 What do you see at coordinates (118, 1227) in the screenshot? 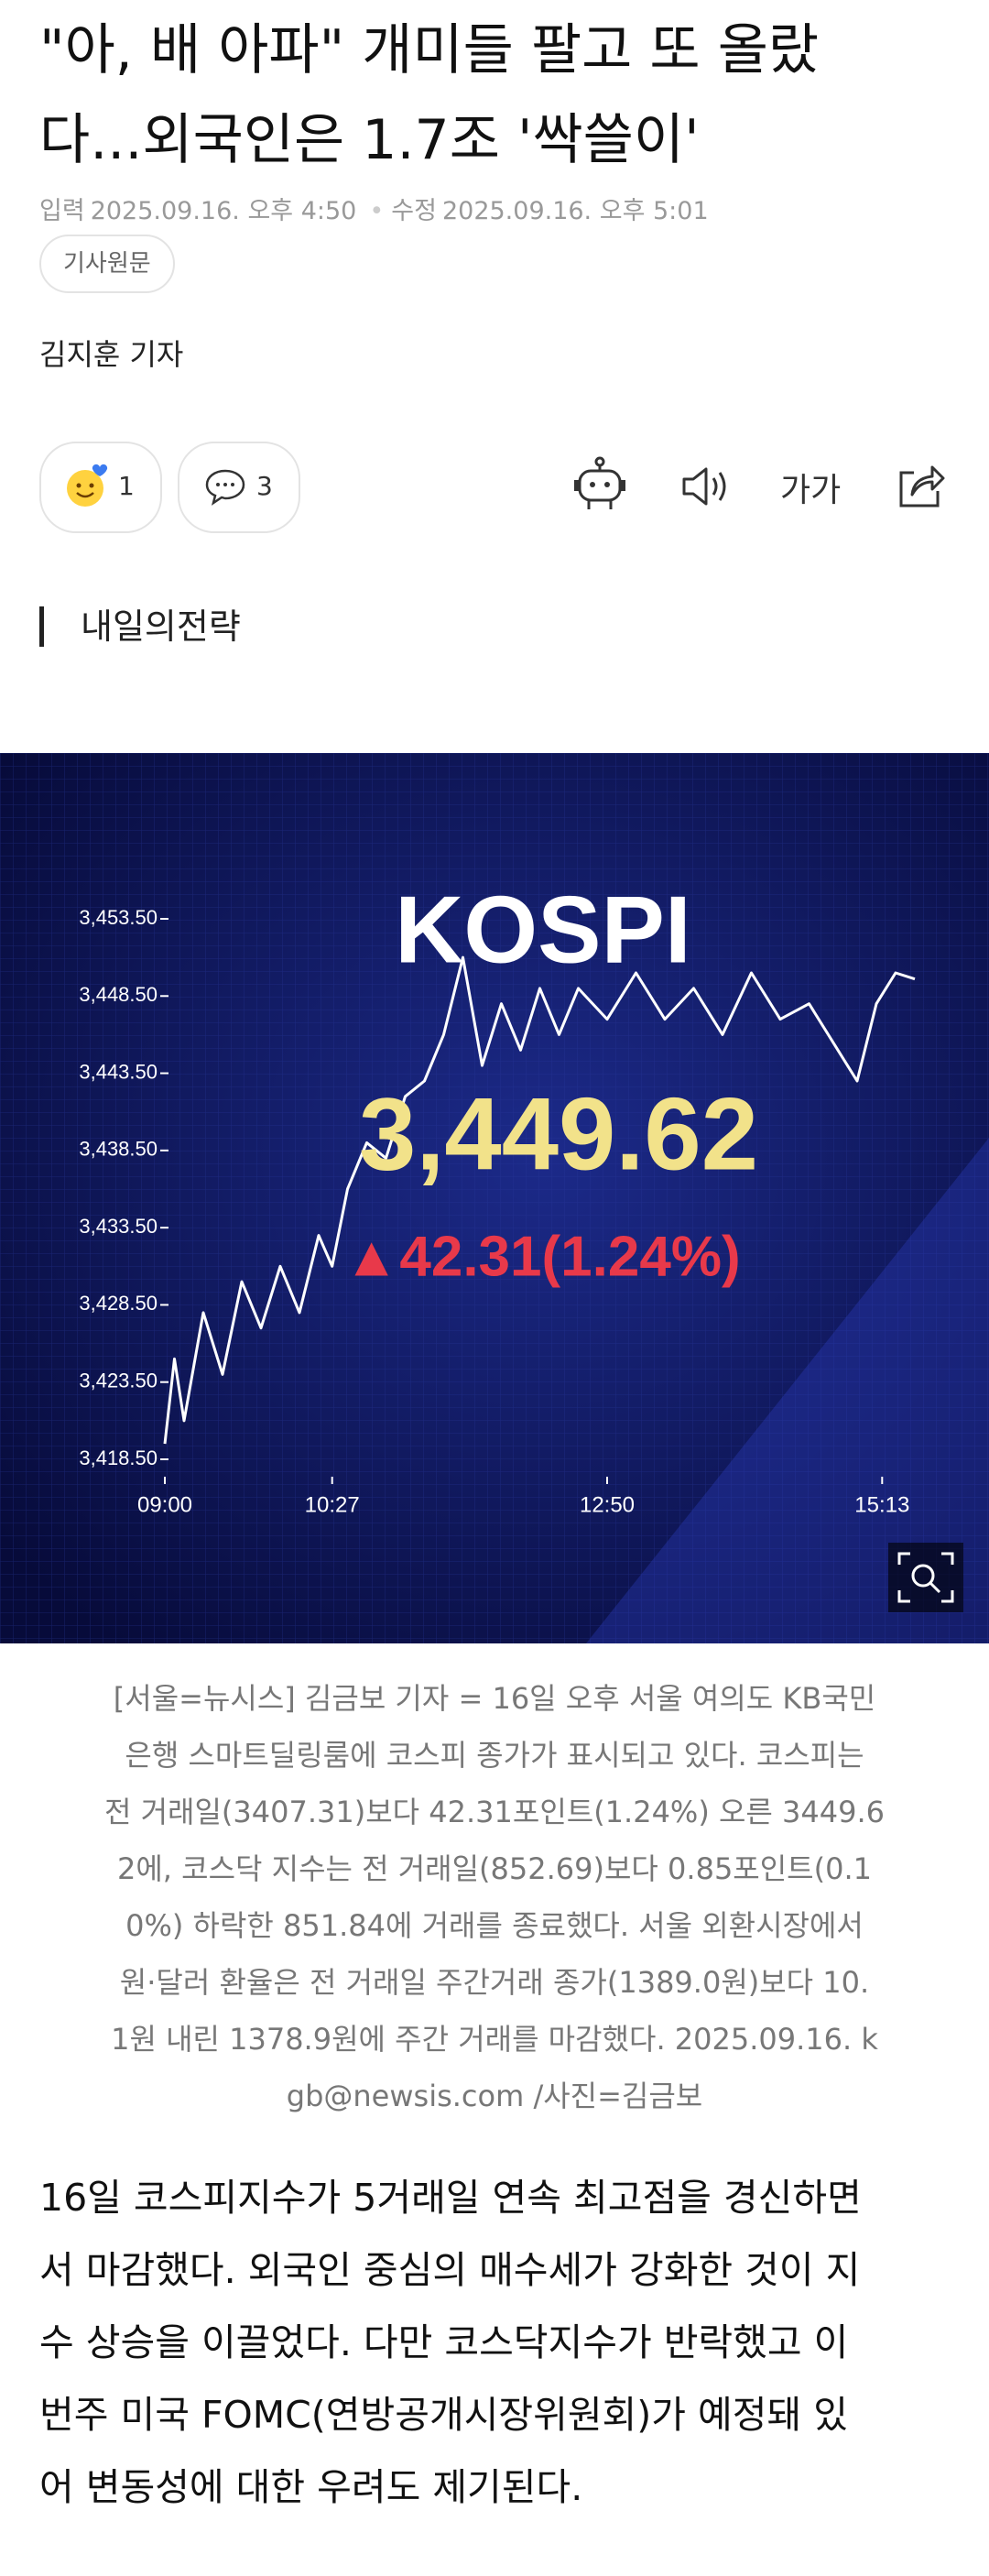
I see `y-tick-label: 3,433.50` at bounding box center [118, 1227].